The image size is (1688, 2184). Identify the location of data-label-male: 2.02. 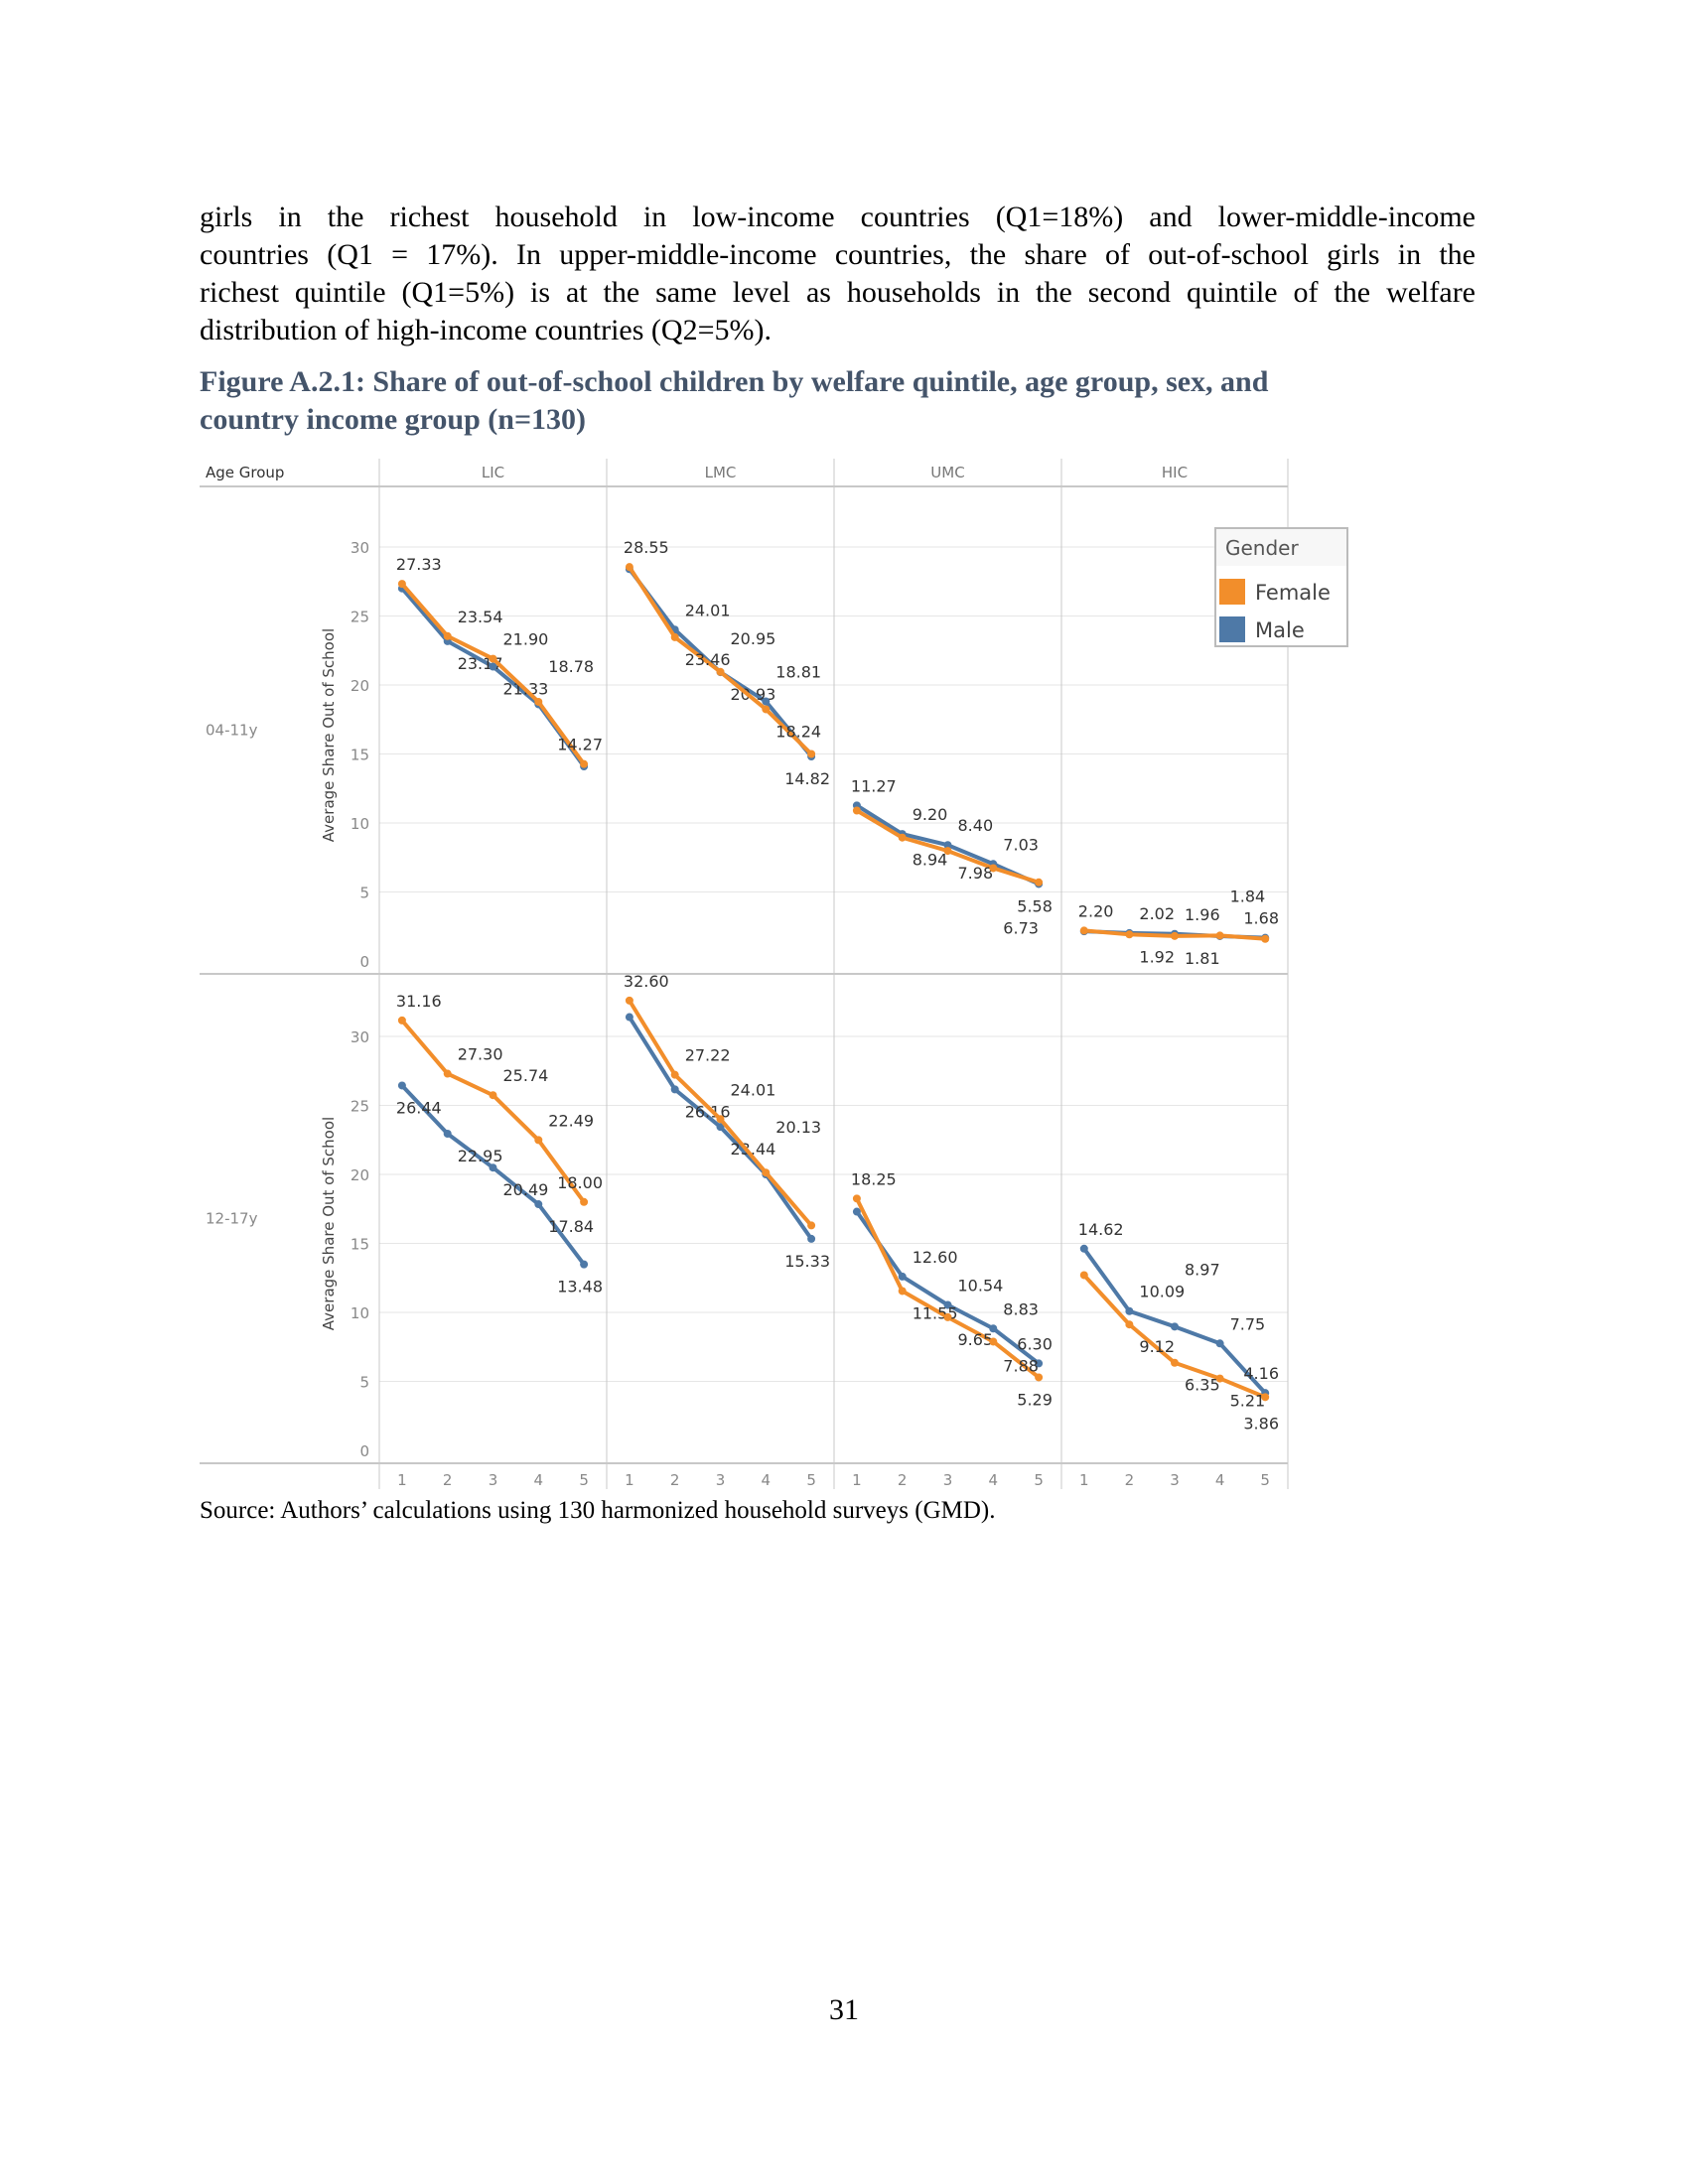
(1157, 913).